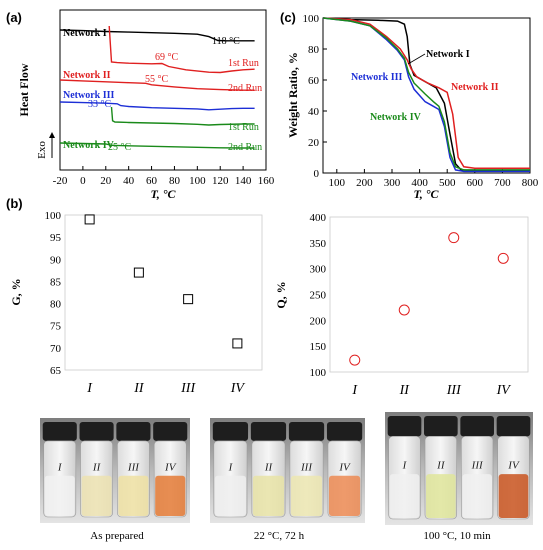 This screenshot has height=550, width=543. Describe the element at coordinates (314, 50) in the screenshot. I see `tga-ytick-label: 80` at that location.